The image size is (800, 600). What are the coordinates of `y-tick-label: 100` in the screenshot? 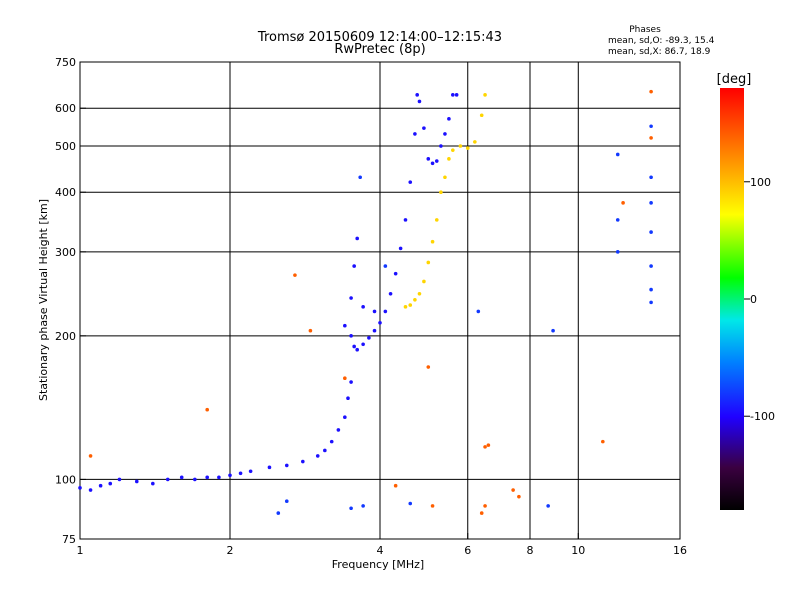 It's located at (65, 479).